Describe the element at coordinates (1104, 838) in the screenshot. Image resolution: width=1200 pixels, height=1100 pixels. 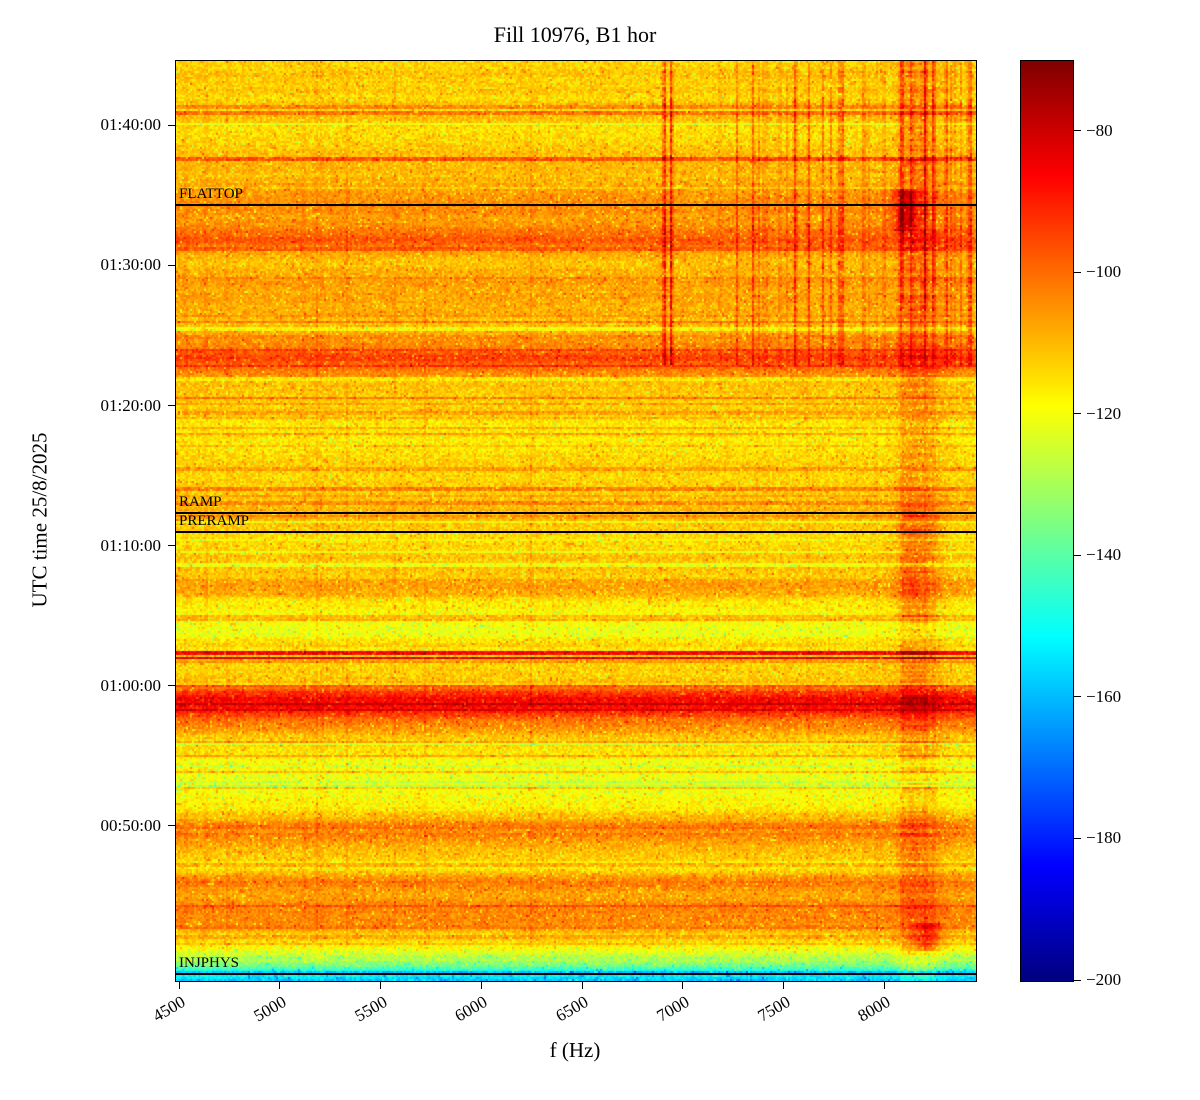
I see `colorbar-tick-label: −180` at that location.